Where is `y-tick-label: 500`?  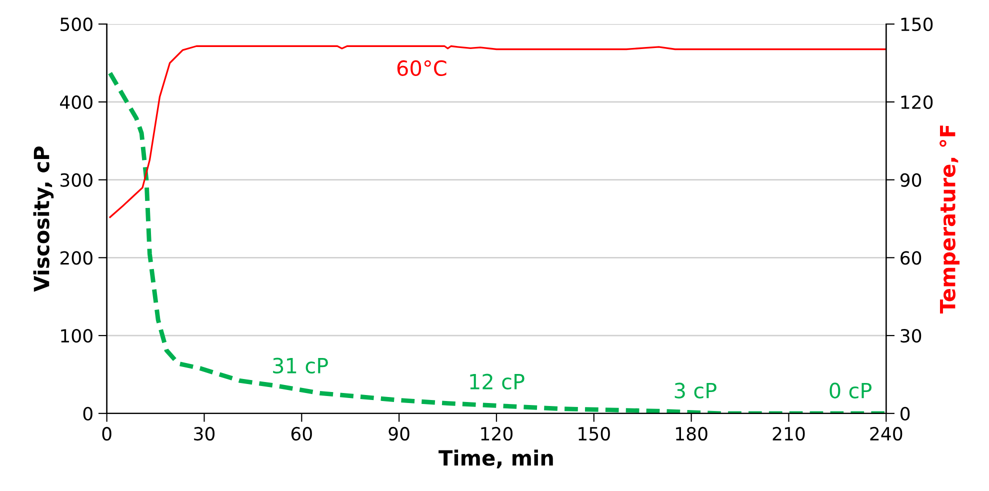 y-tick-label: 500 is located at coordinates (76, 25).